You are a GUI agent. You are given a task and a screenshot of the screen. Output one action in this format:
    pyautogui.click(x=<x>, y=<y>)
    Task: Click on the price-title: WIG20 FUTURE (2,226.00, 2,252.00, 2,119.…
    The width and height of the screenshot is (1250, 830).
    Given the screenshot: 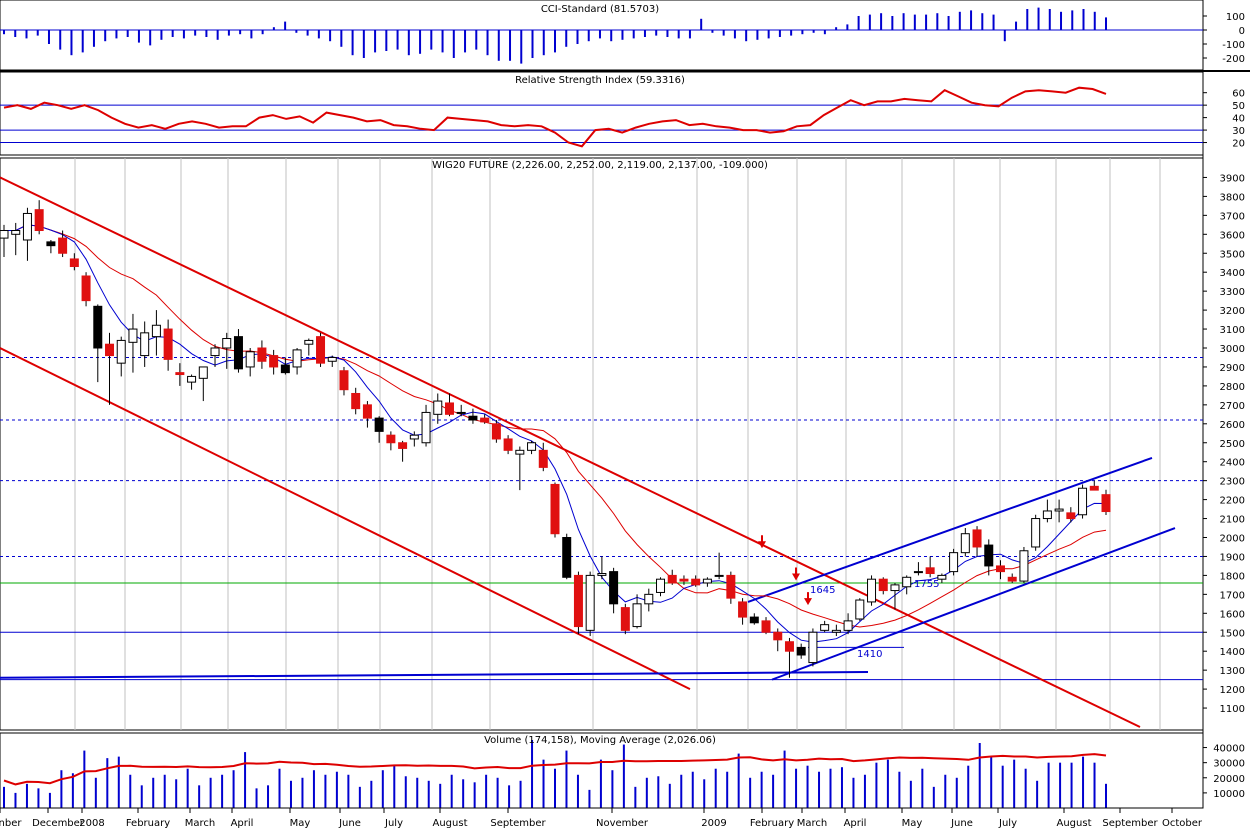 What is the action you would take?
    pyautogui.click(x=600, y=165)
    